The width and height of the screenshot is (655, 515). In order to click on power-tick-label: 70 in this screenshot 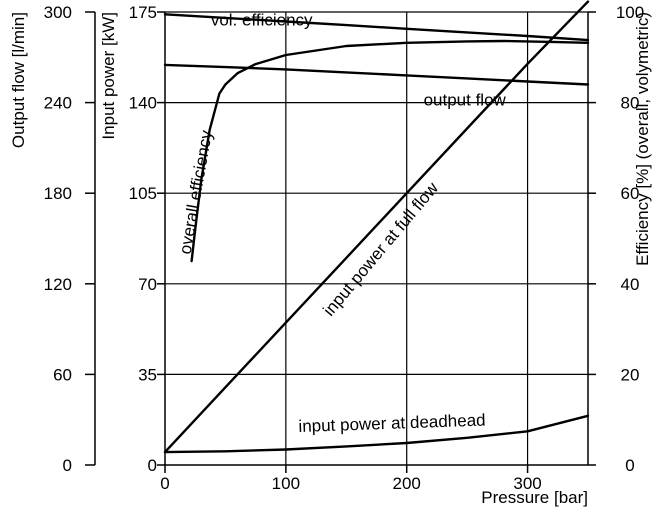, I will do `click(147, 284)`.